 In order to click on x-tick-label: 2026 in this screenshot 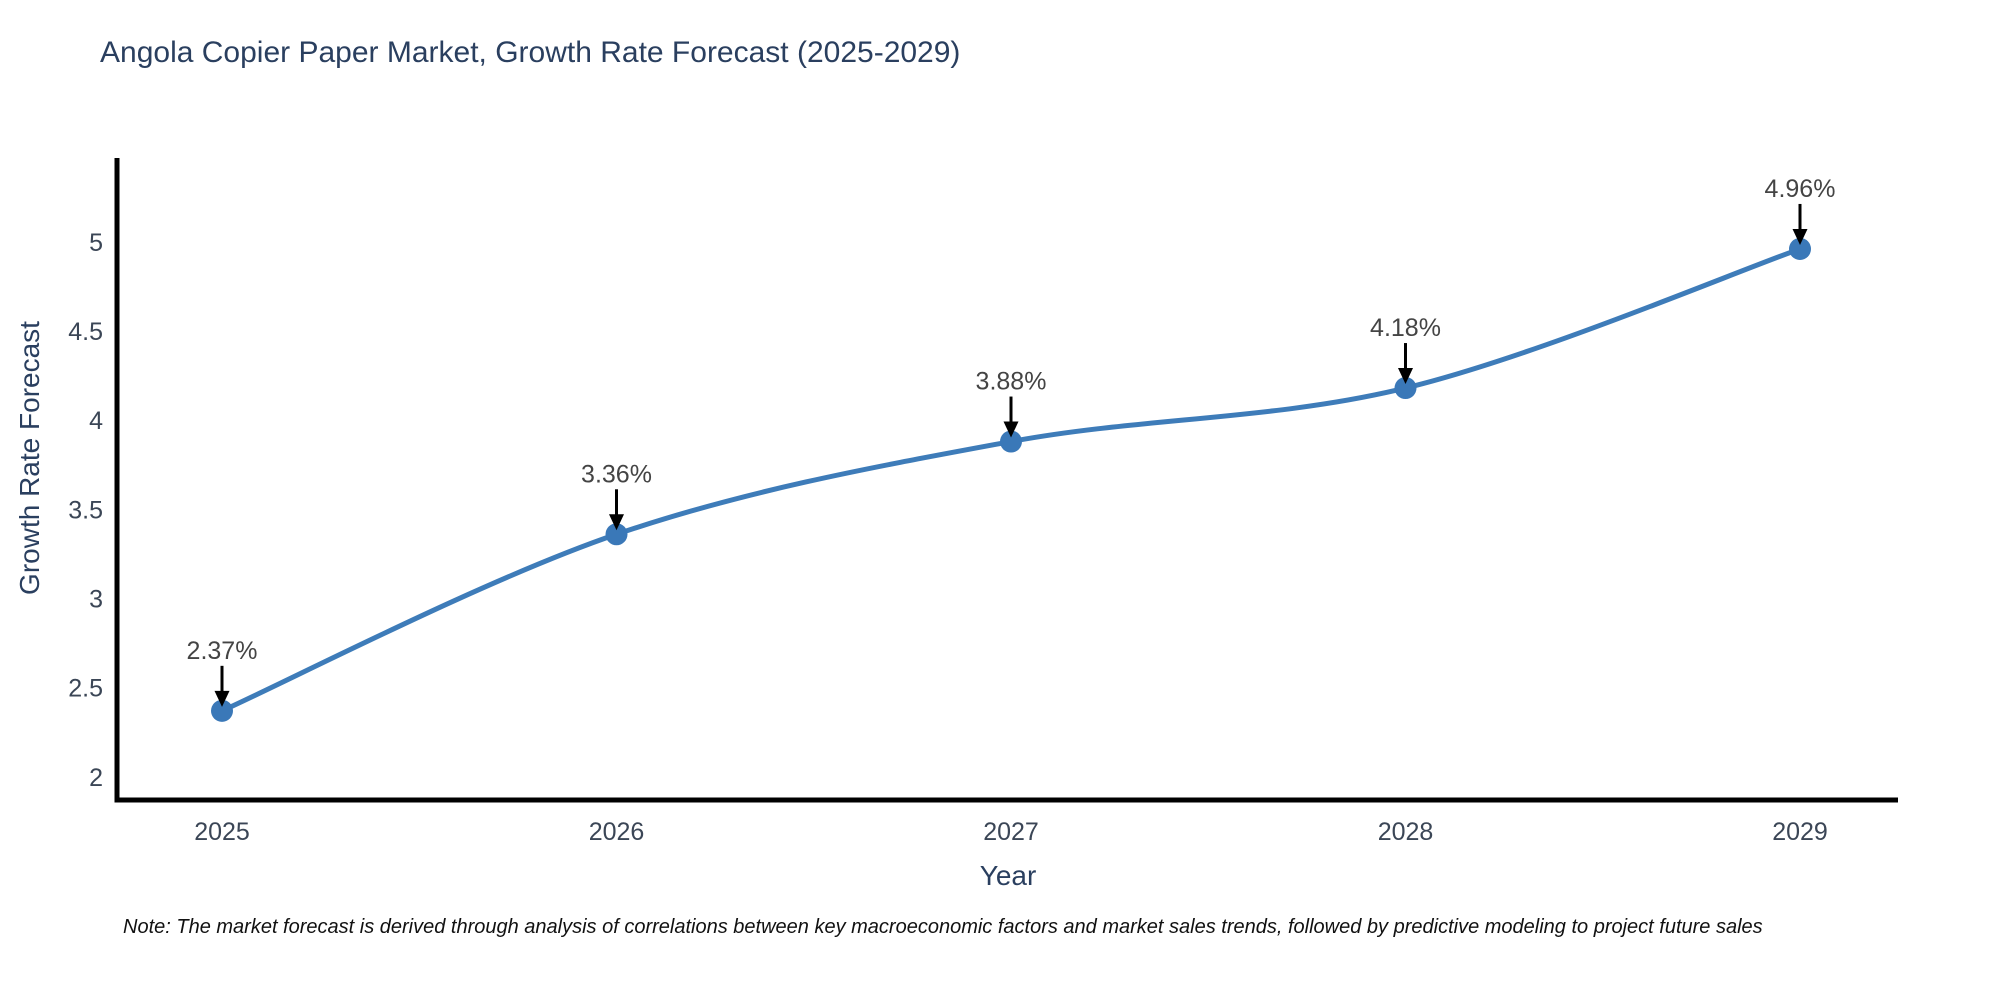, I will do `click(617, 832)`.